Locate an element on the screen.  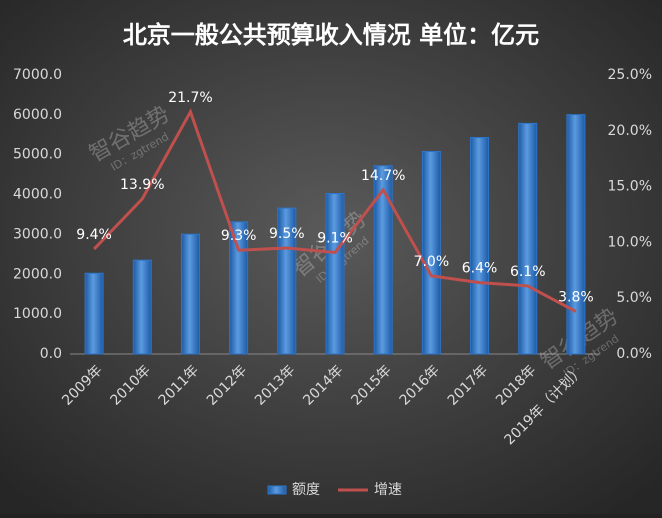
y-tick-label: 0.0 is located at coordinates (51, 354).